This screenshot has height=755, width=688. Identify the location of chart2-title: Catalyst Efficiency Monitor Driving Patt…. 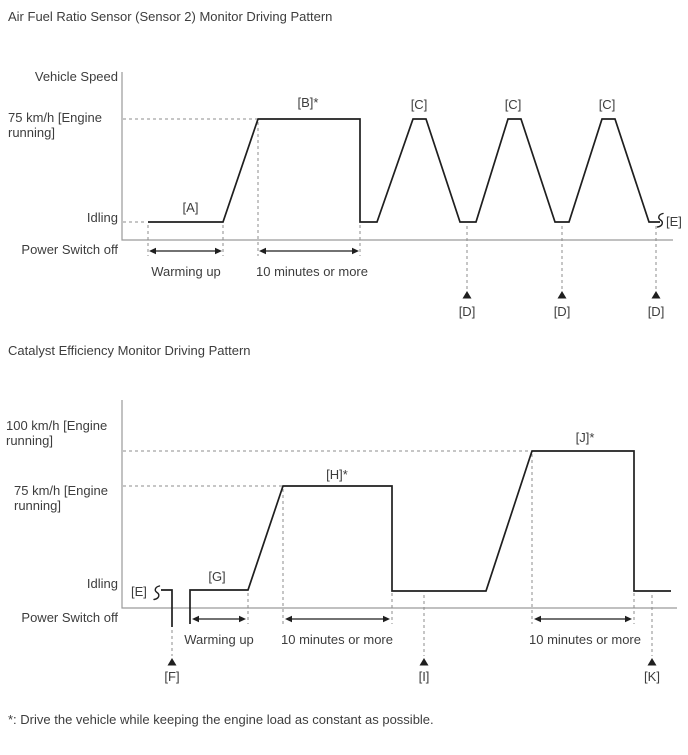
(129, 350).